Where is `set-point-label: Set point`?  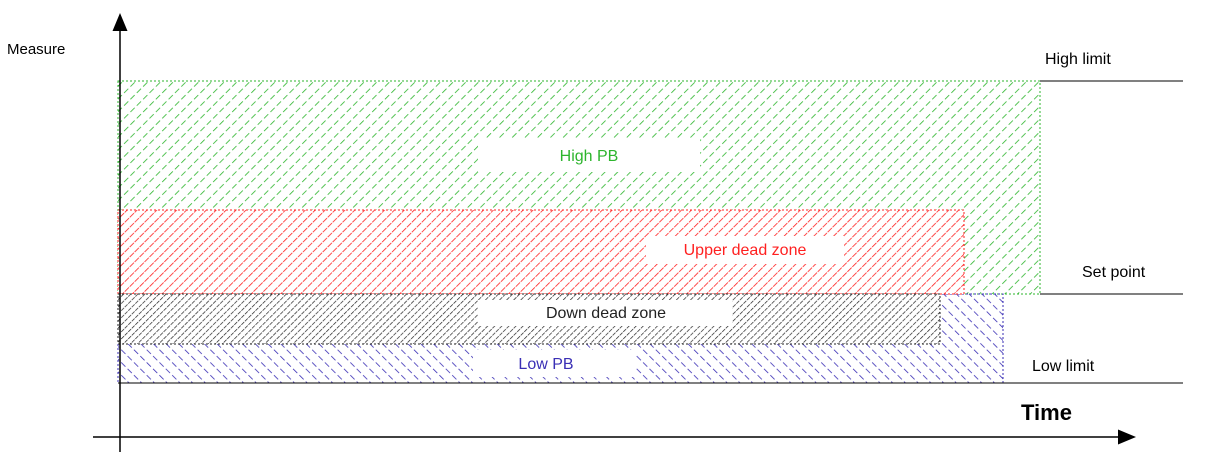
set-point-label: Set point is located at coordinates (1114, 272).